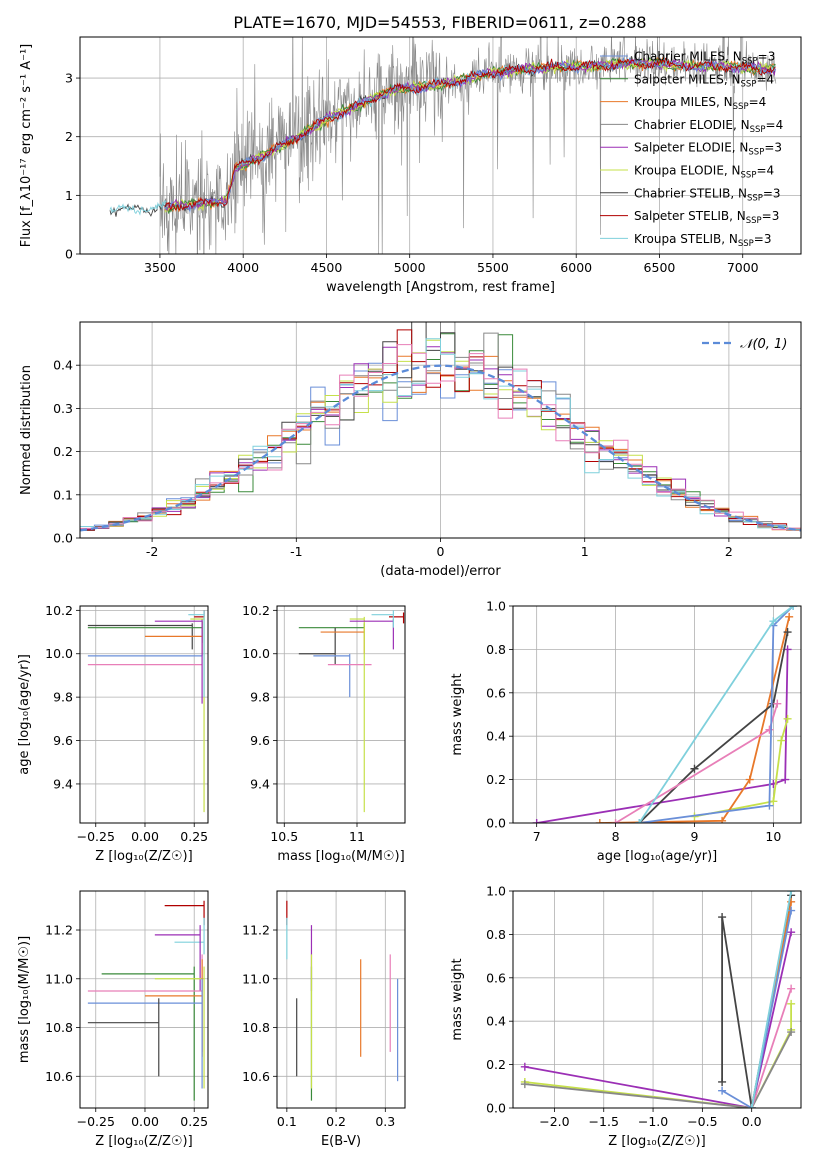 This screenshot has width=819, height=1170. I want to click on x-tick-label: 2, so click(729, 551).